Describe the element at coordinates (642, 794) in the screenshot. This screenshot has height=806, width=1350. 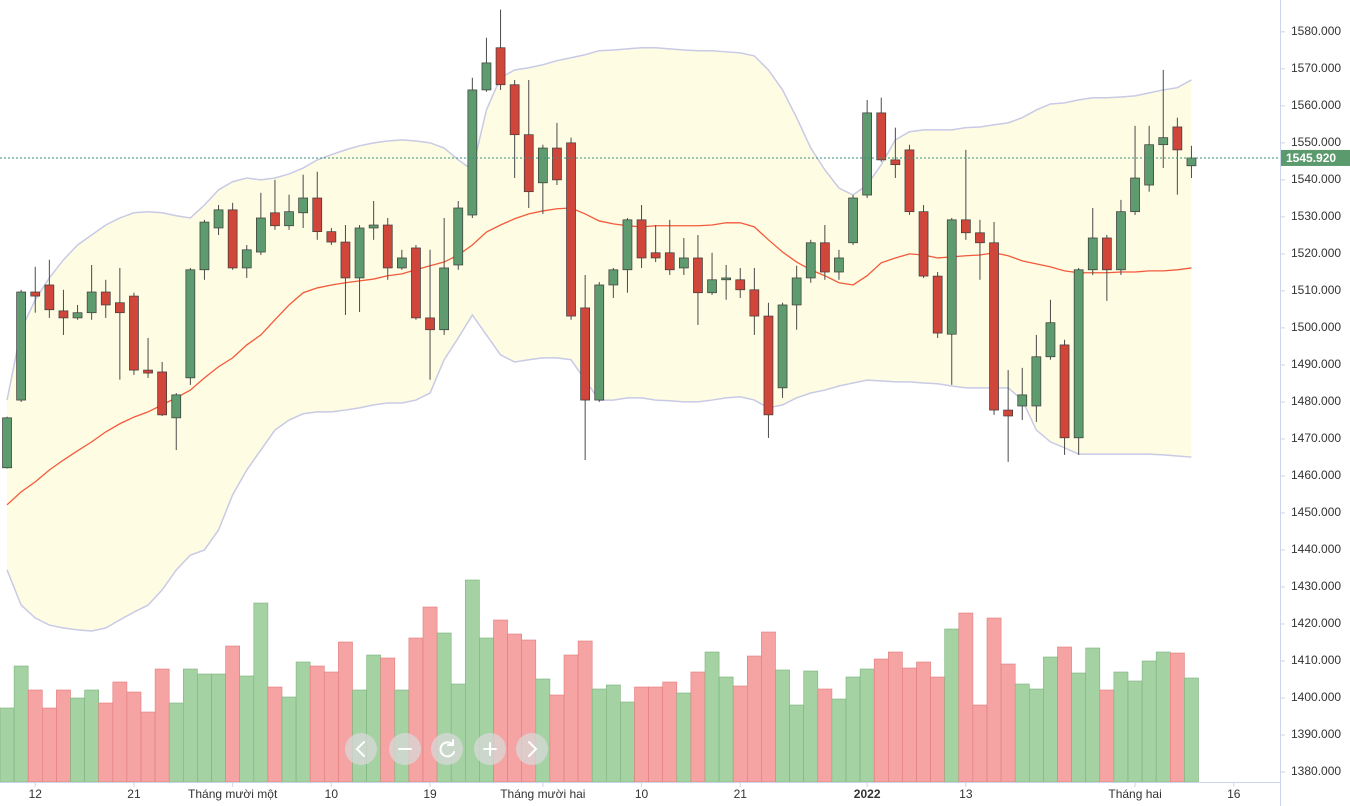
I see `x-tick-label: 10` at that location.